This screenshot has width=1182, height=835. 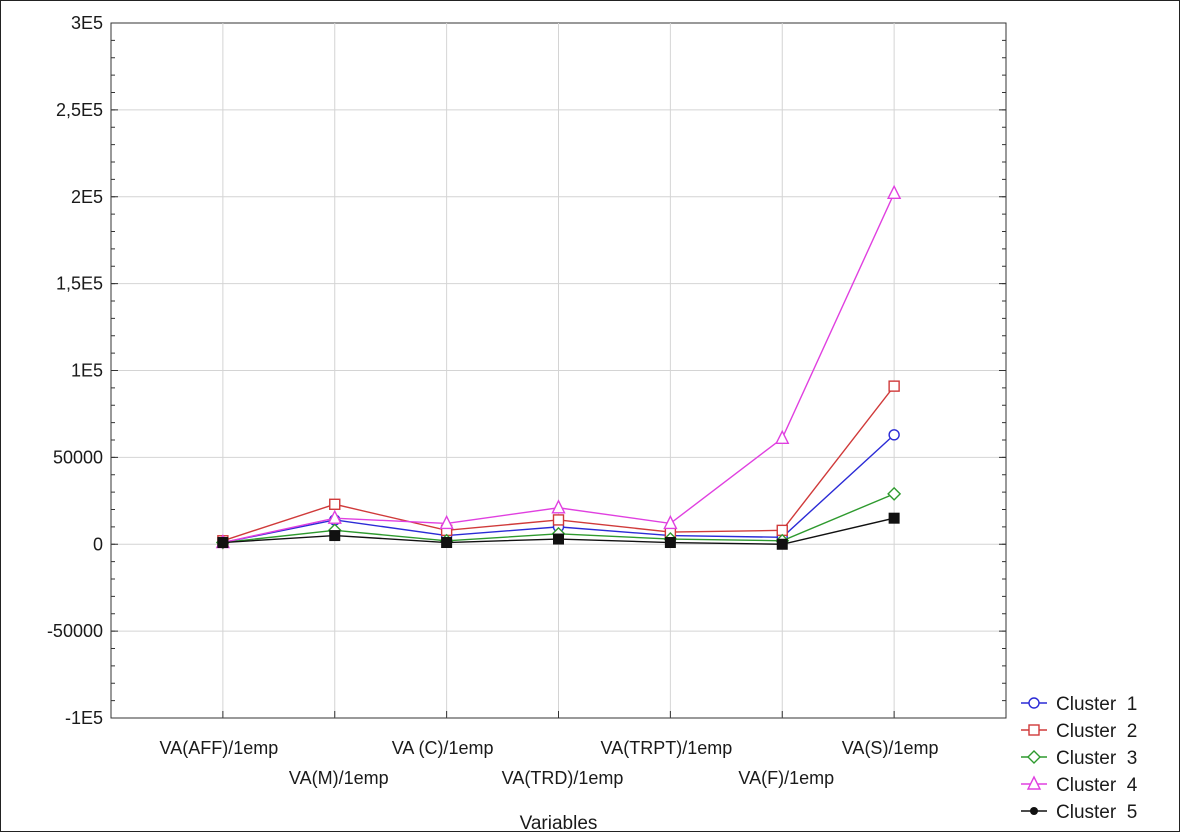 What do you see at coordinates (1096, 758) in the screenshot?
I see `legend-label: Cluster 3` at bounding box center [1096, 758].